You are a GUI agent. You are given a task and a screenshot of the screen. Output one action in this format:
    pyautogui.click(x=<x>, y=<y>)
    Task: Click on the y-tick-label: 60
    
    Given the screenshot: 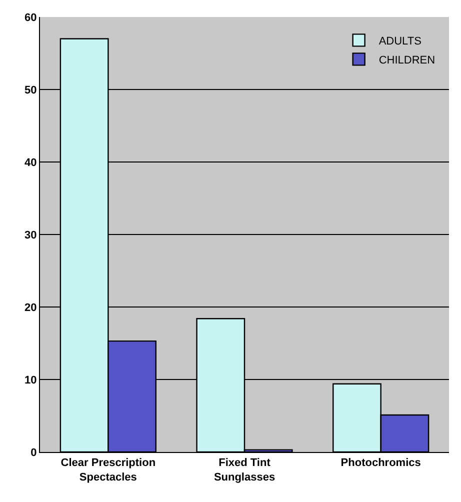 What is the action you would take?
    pyautogui.click(x=30, y=18)
    